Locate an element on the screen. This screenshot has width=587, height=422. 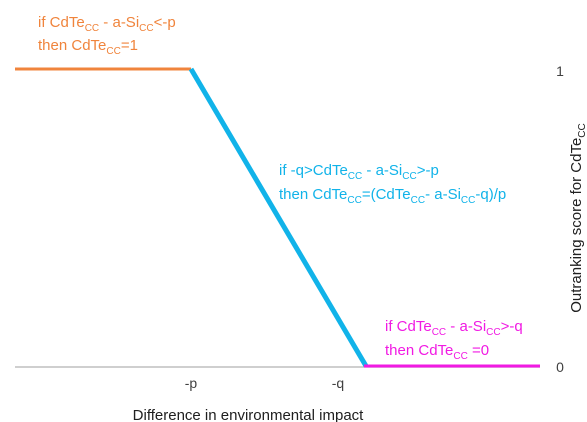
x-tick-label-q: -q is located at coordinates (338, 383).